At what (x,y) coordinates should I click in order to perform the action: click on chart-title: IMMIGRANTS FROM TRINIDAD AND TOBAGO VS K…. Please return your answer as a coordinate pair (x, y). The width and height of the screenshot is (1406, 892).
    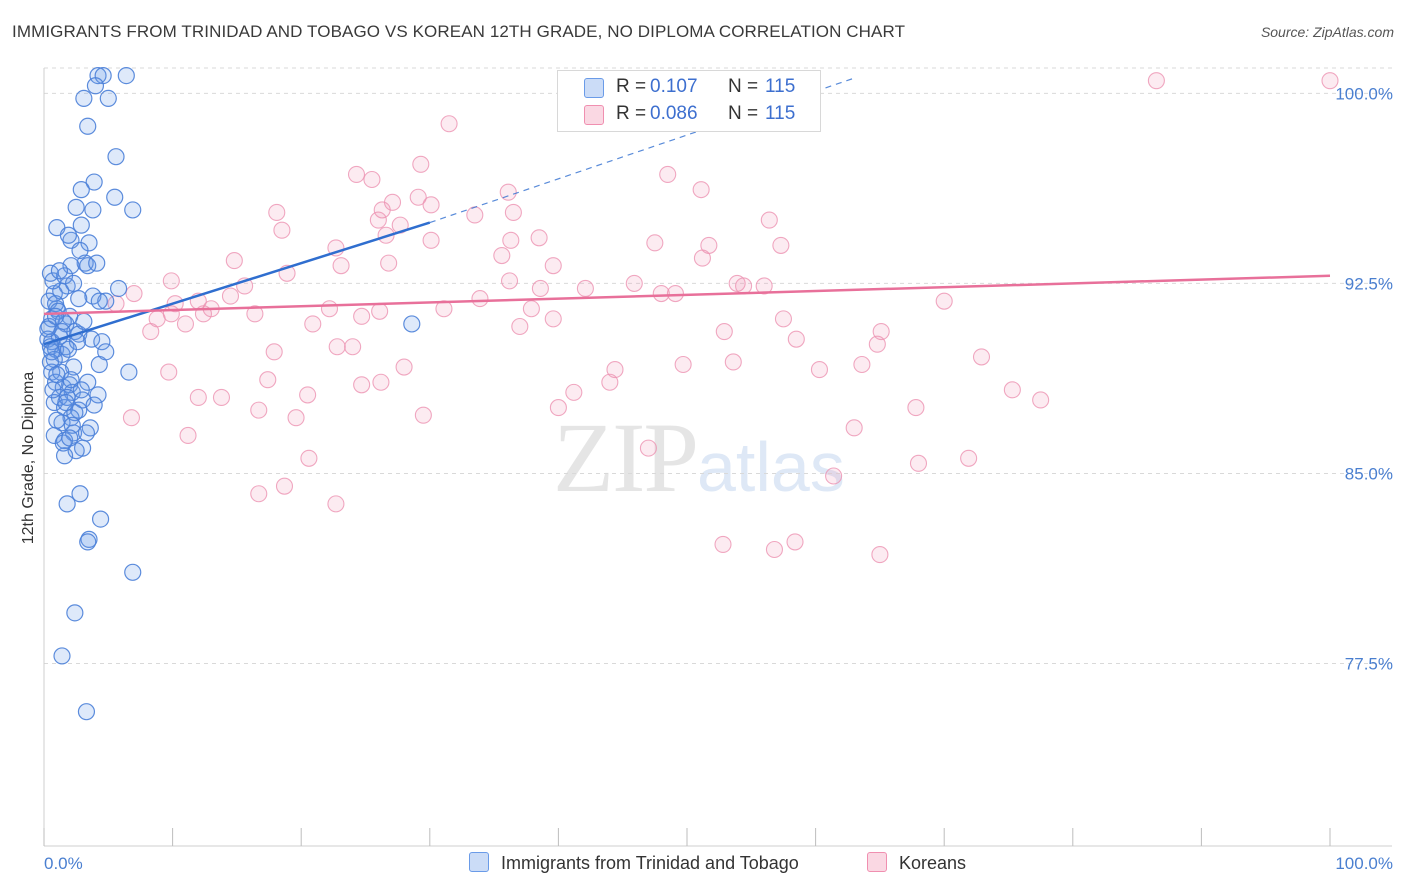
    Looking at the image, I should click on (459, 31).